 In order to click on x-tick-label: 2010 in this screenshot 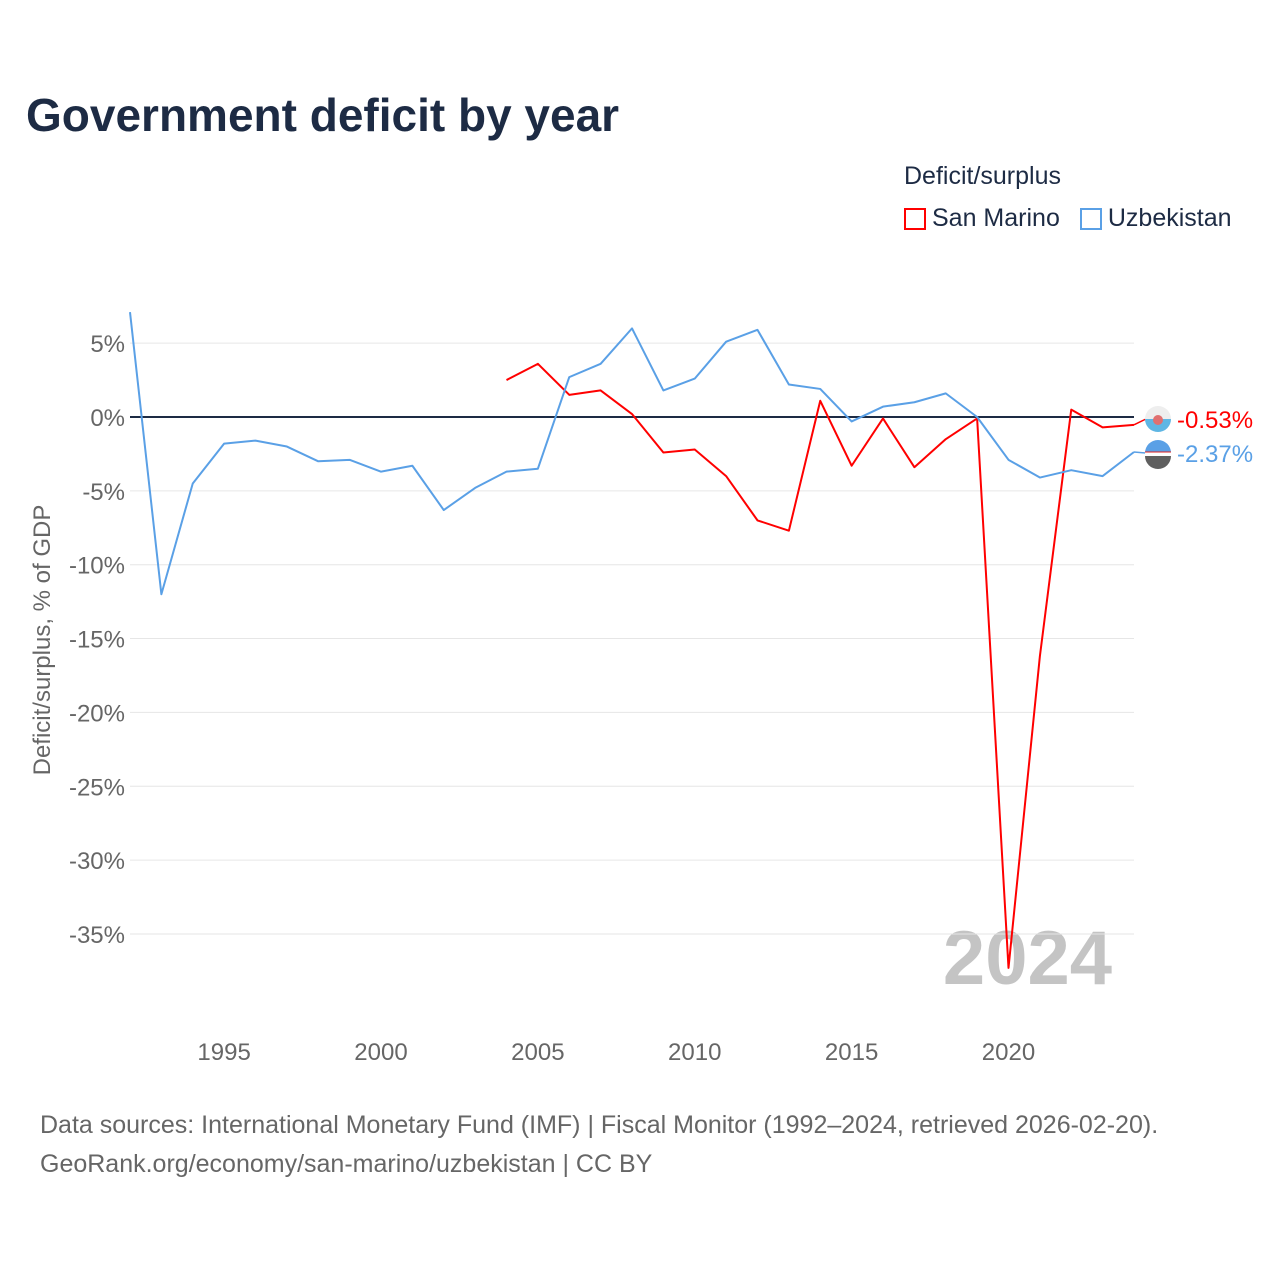, I will do `click(694, 1052)`.